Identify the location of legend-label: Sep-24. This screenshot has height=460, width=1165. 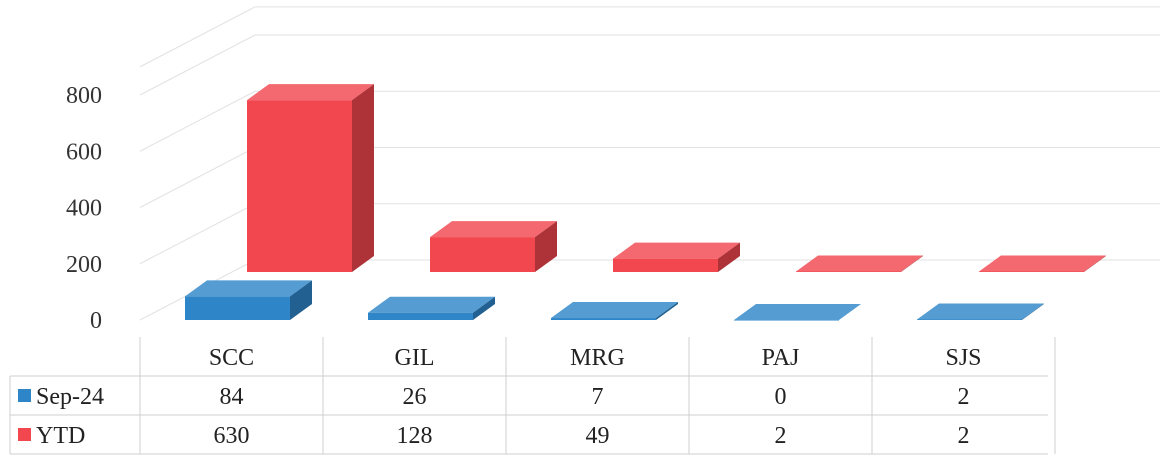
(70, 397).